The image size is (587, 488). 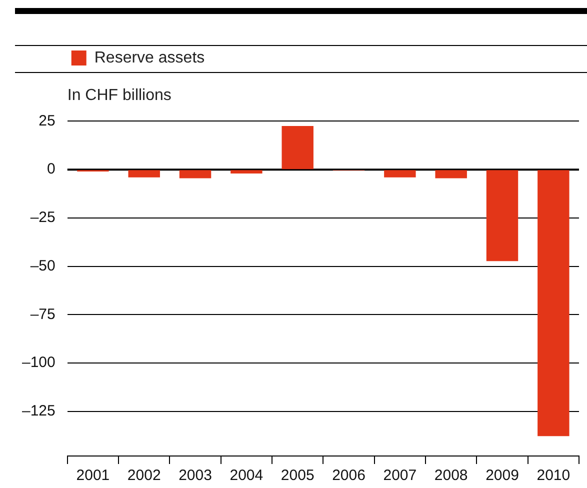 What do you see at coordinates (144, 475) in the screenshot?
I see `x-tick-label: 2002` at bounding box center [144, 475].